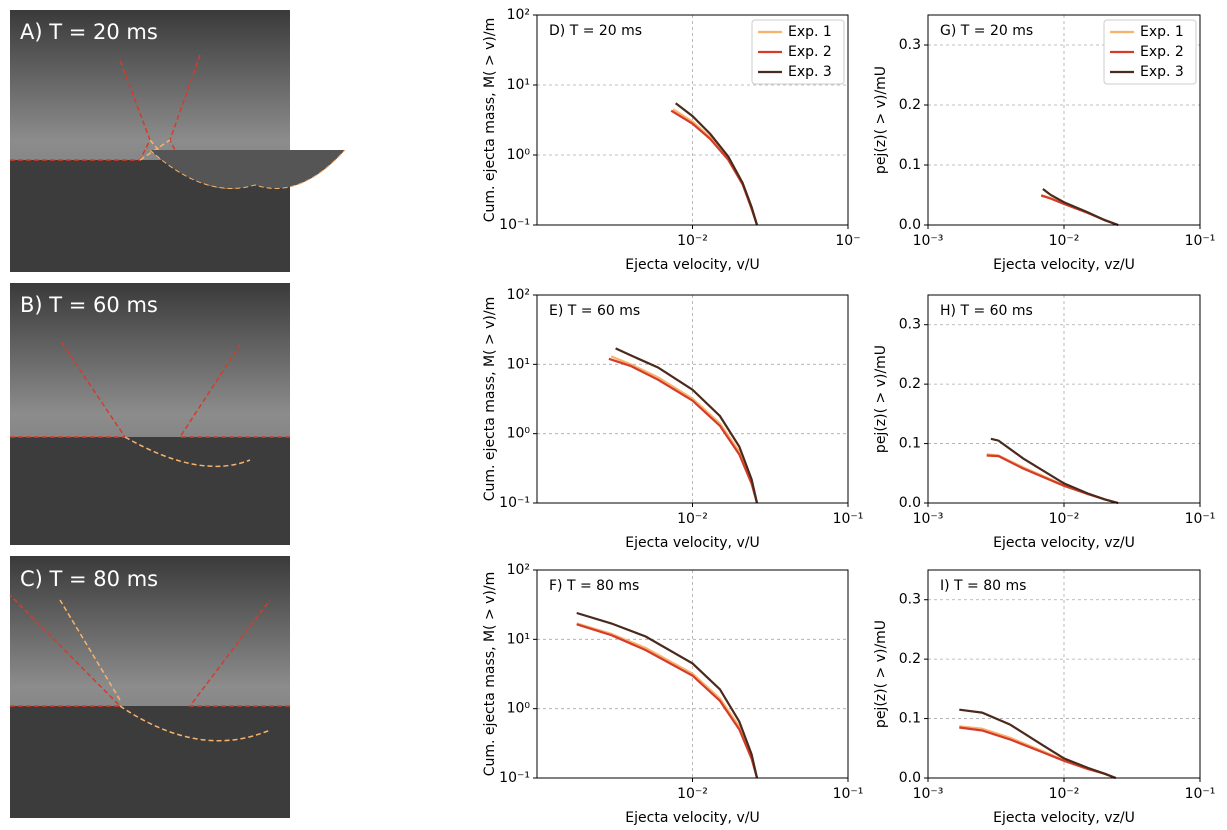 Image resolution: width=1227 pixels, height=830 pixels. Describe the element at coordinates (595, 31) in the screenshot. I see `annotation: D) T = 20 ms` at that location.